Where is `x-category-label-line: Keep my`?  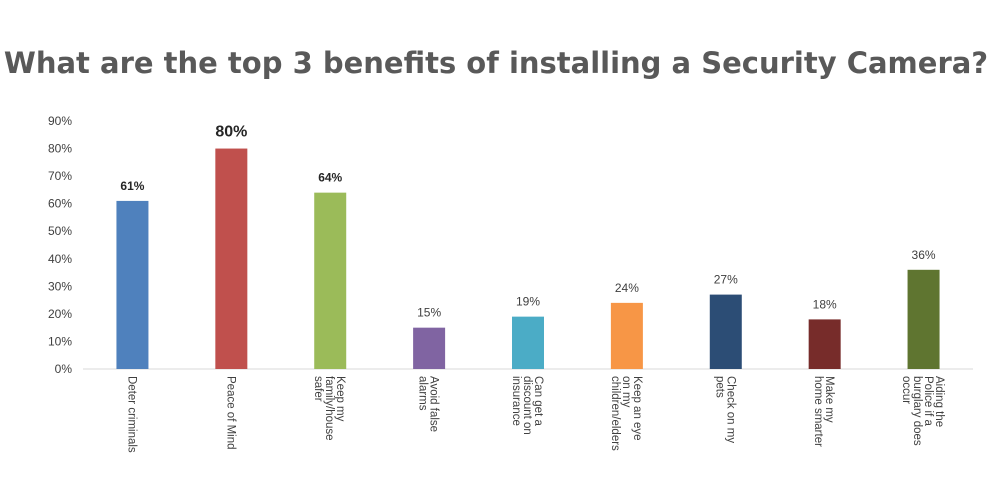 x-category-label-line: Keep my is located at coordinates (340, 399).